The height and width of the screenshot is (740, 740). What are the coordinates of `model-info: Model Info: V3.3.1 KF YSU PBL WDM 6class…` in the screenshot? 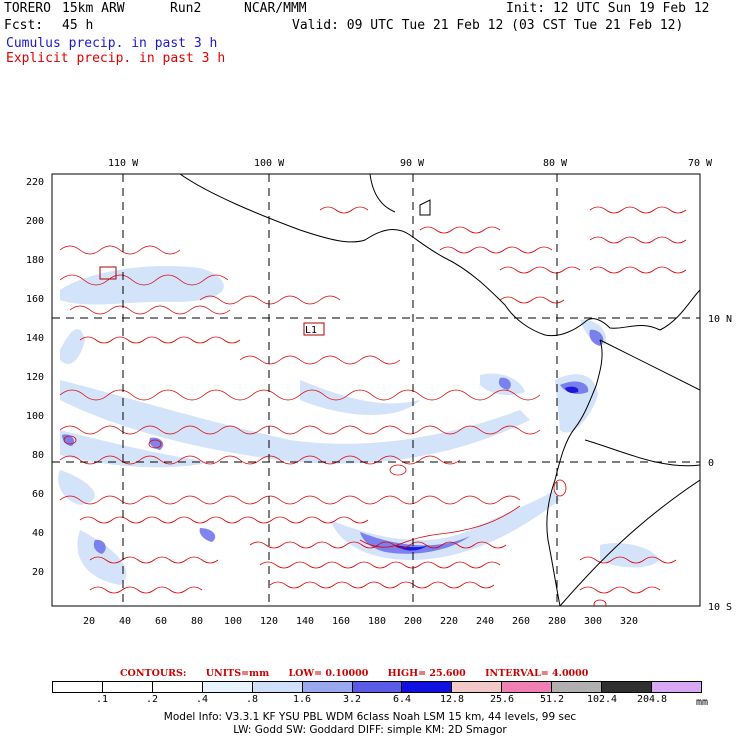 It's located at (370, 717).